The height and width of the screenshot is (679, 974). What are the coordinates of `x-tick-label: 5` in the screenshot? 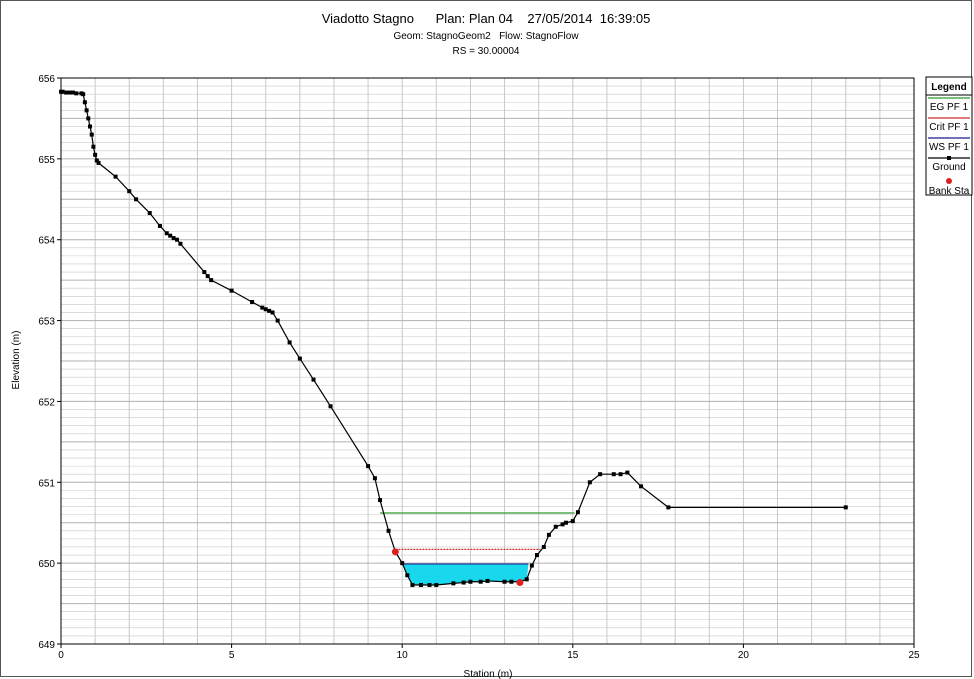 It's located at (232, 655).